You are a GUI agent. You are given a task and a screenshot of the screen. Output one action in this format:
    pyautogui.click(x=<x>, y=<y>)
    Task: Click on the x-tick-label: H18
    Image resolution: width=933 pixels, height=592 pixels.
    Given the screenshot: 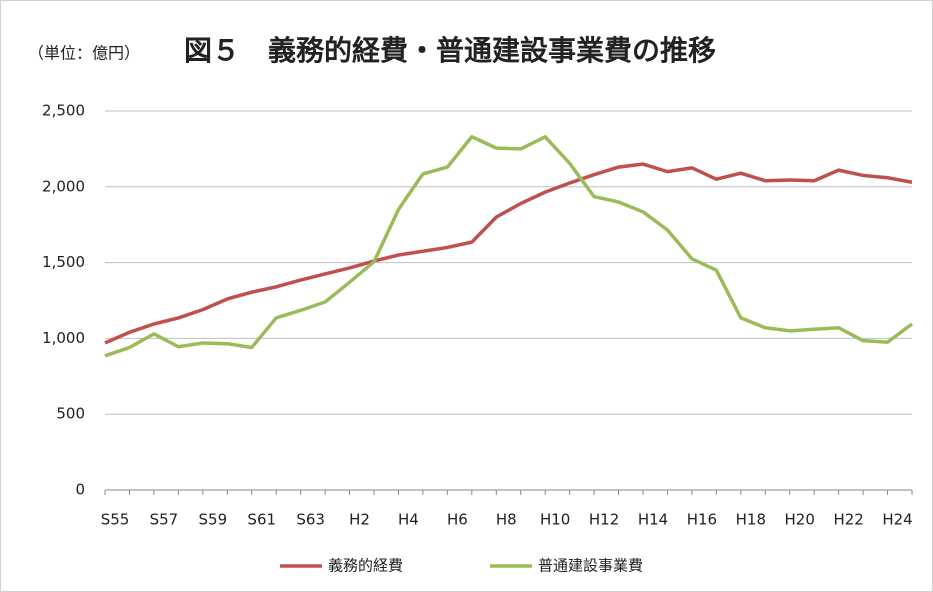 What is the action you would take?
    pyautogui.click(x=751, y=520)
    